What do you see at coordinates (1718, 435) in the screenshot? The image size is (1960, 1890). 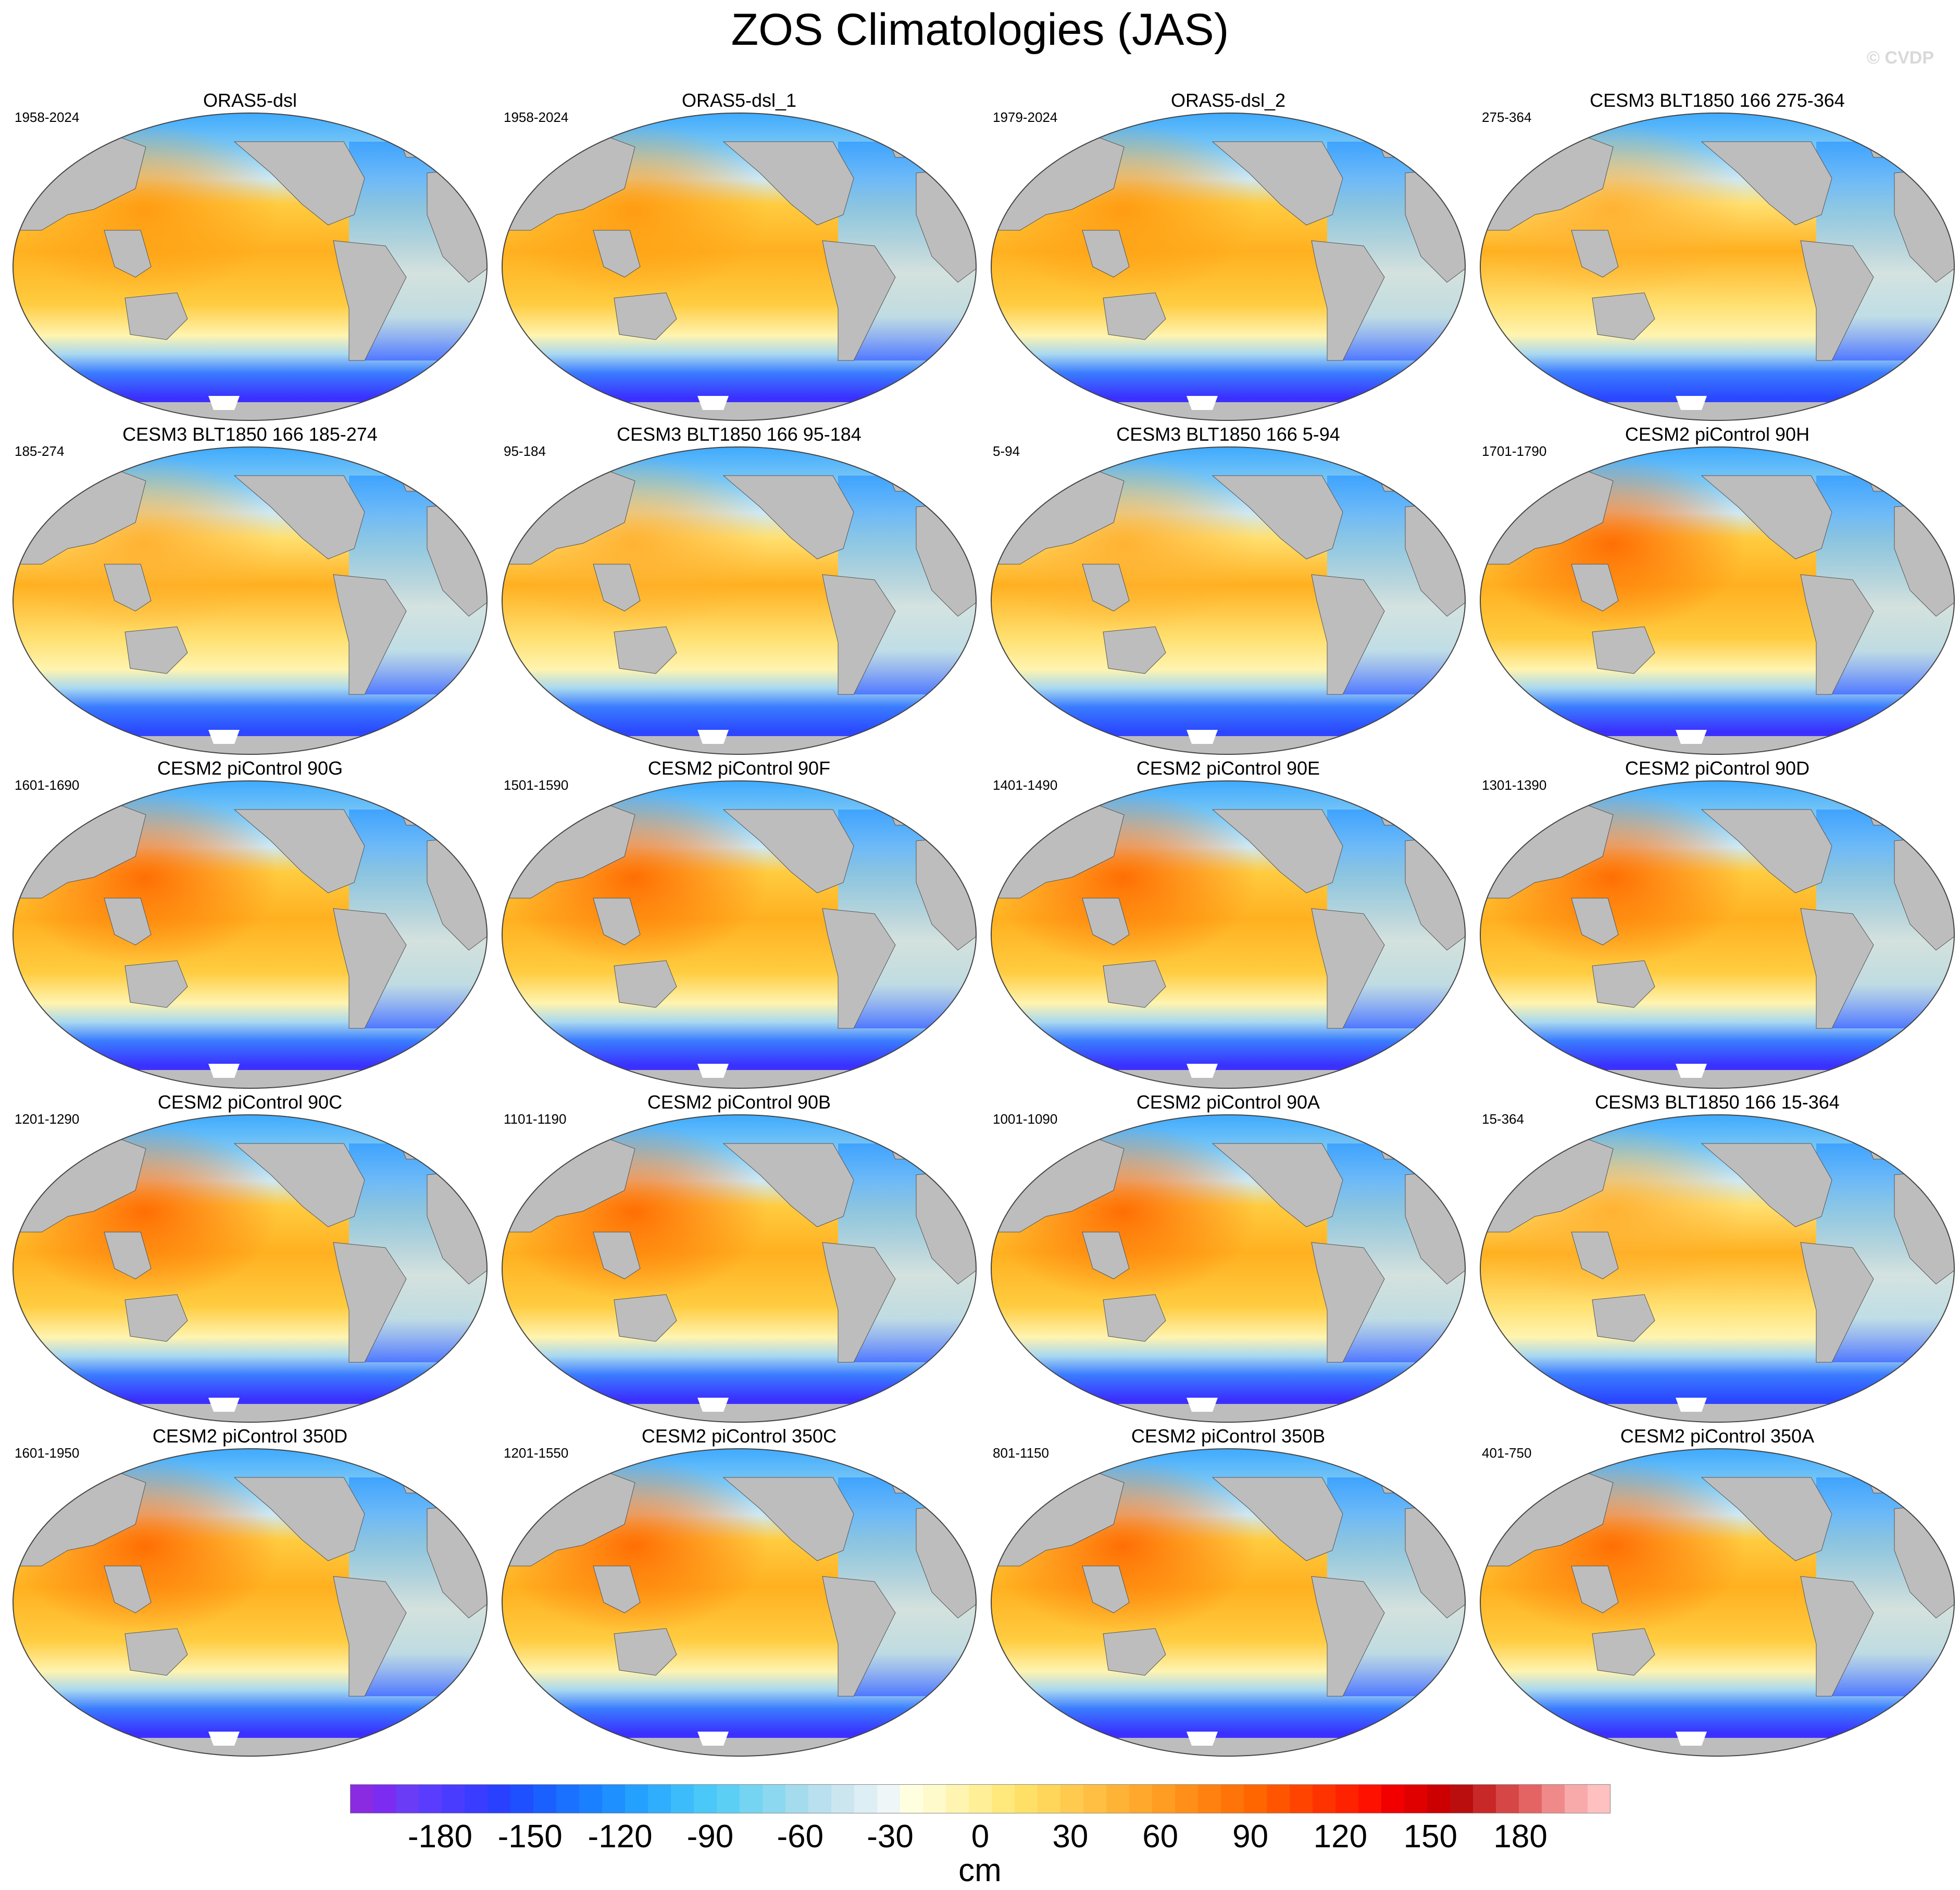 I see `panel-title: CESM2 piControl 90H` at bounding box center [1718, 435].